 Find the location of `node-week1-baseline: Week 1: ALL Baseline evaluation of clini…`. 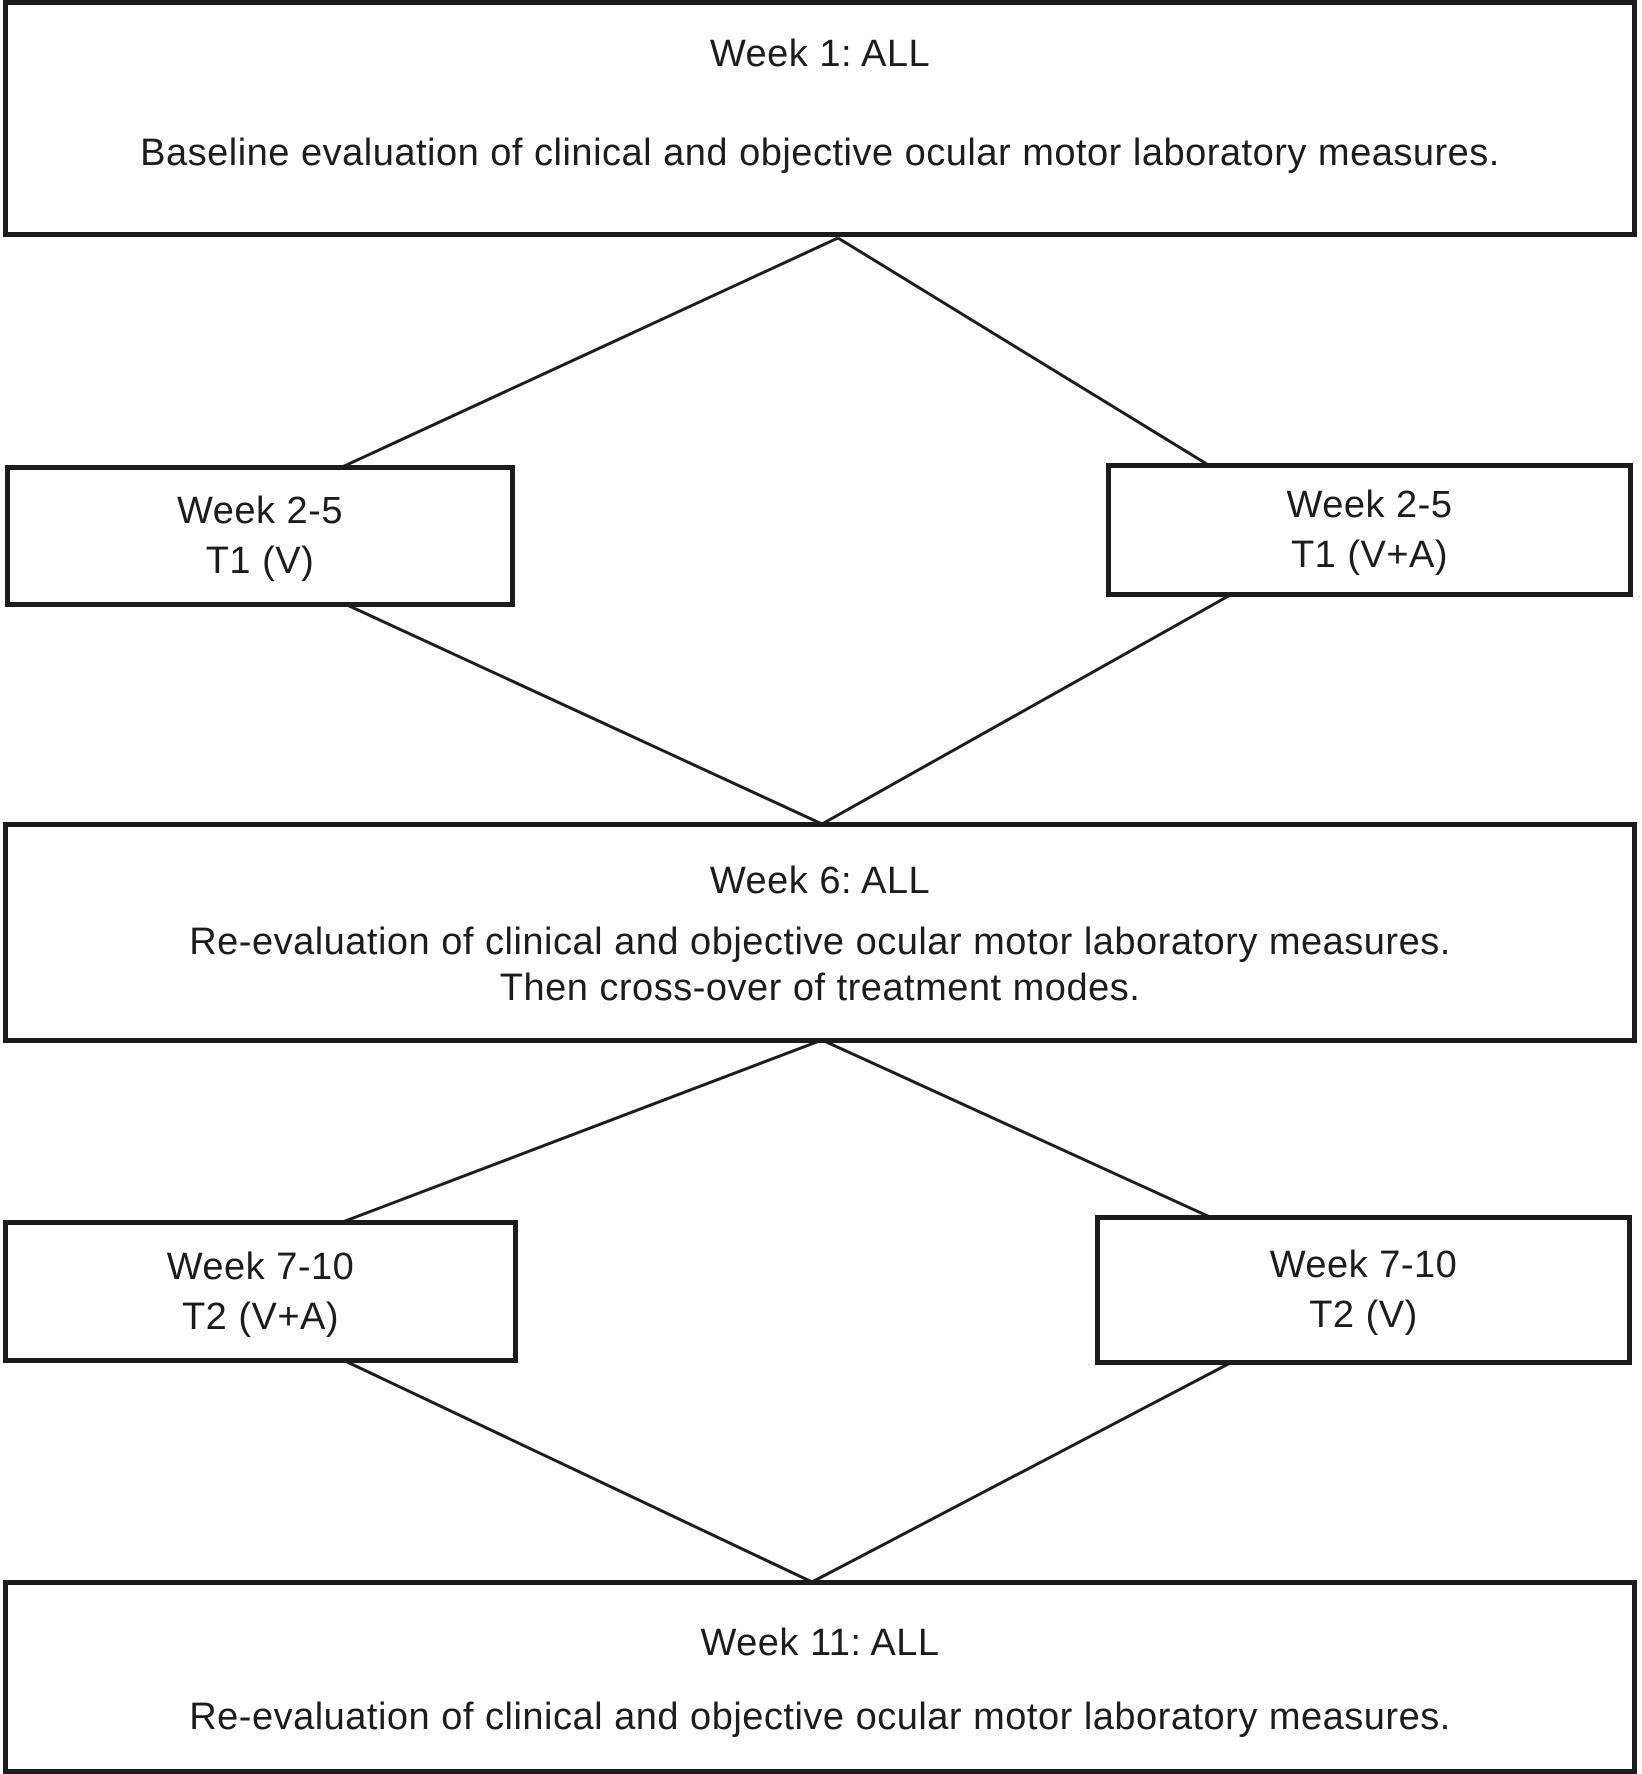

node-week1-baseline: Week 1: ALL Baseline evaluation of clini… is located at coordinates (820, 118).